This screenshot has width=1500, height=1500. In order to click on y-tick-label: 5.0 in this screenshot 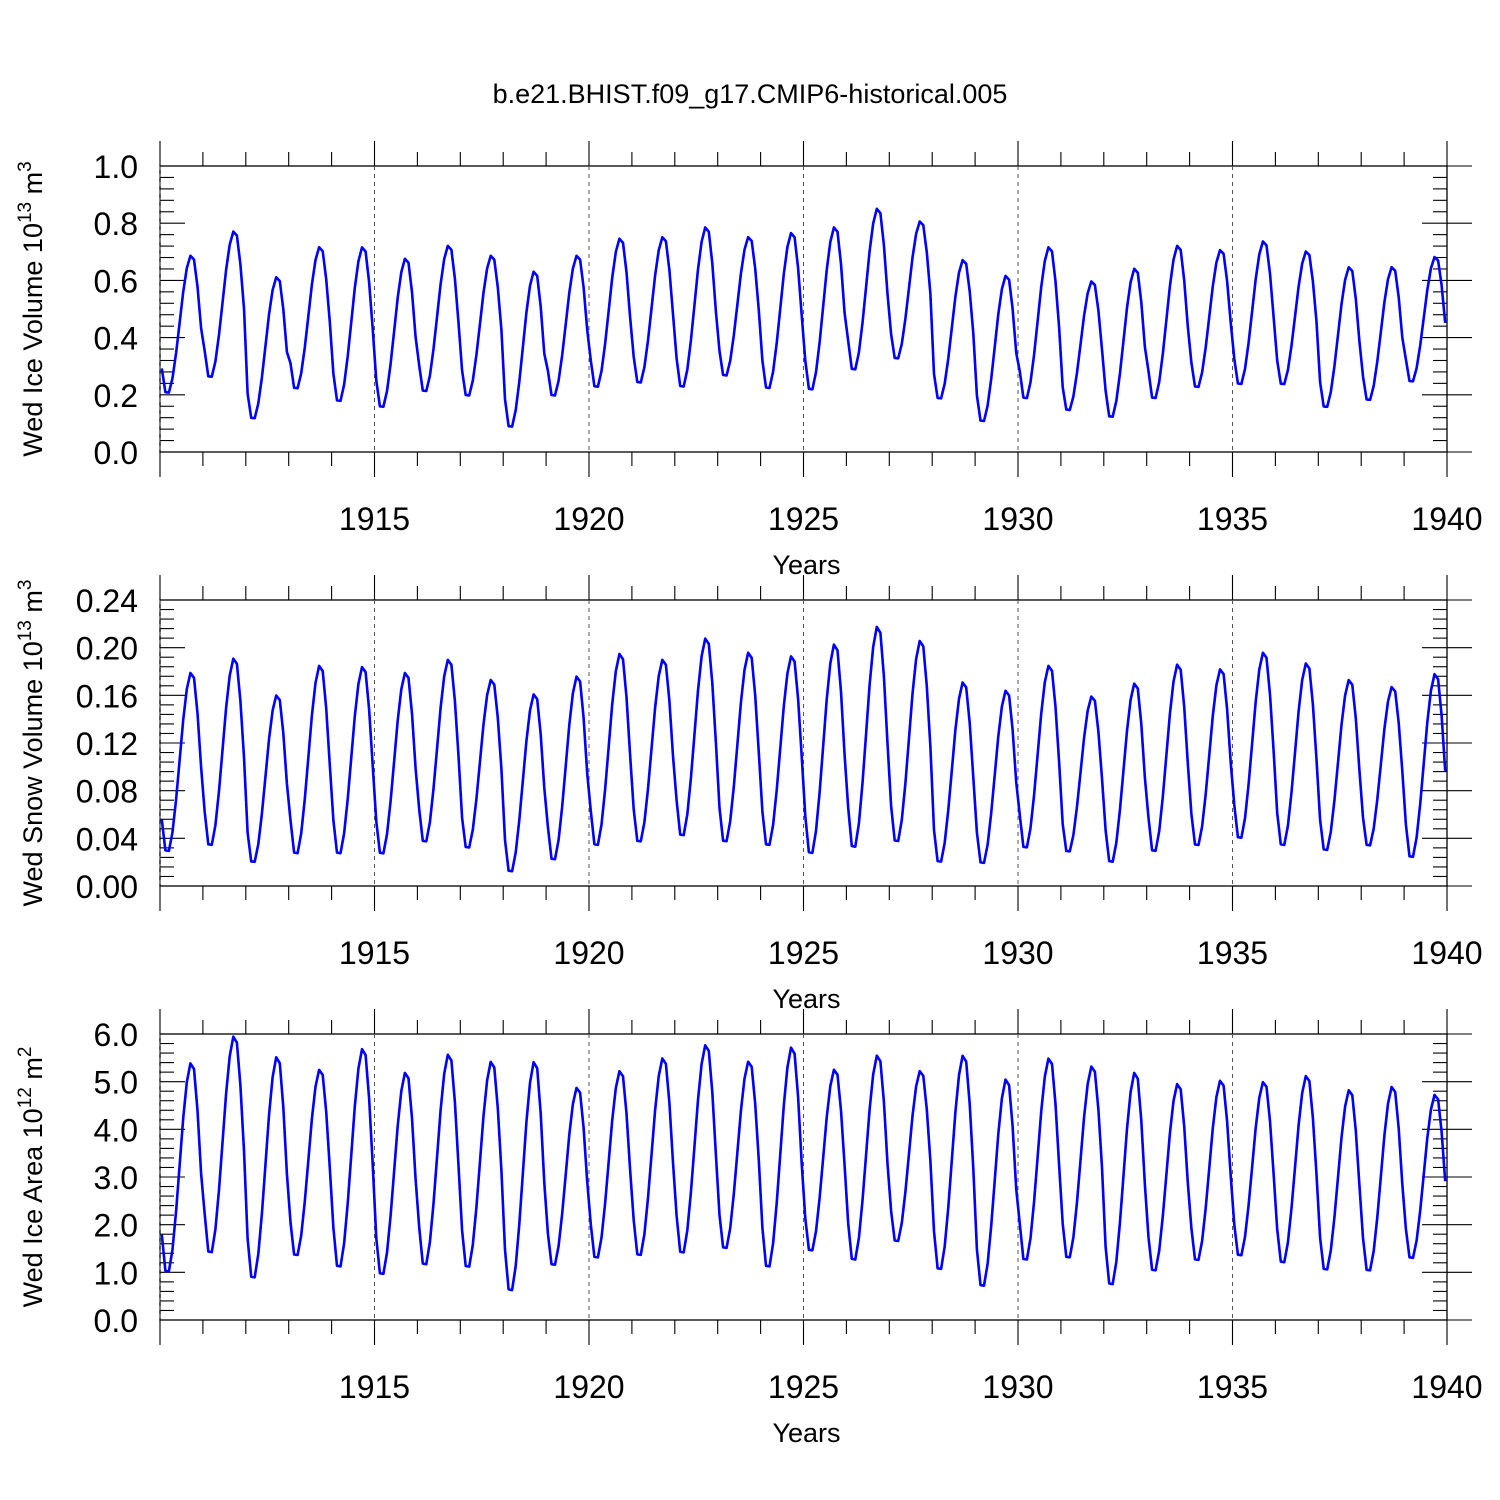, I will do `click(116, 1083)`.